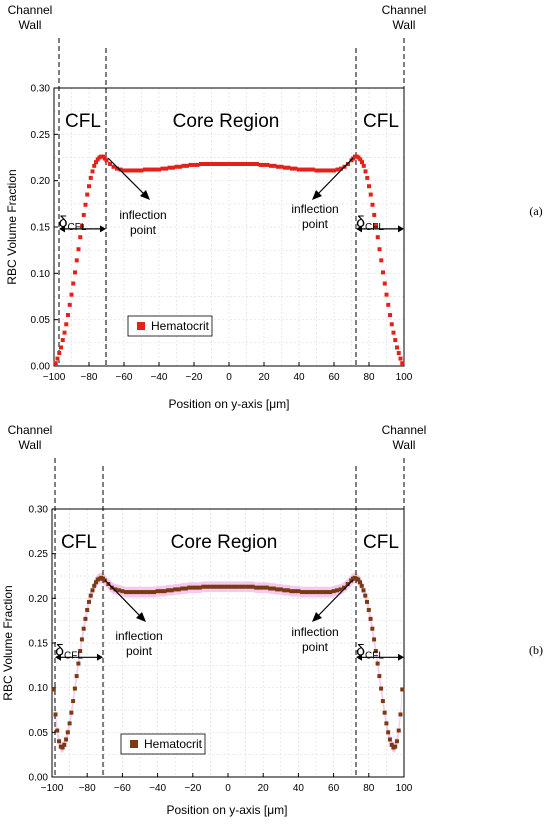 Image resolution: width=550 pixels, height=825 pixels. What do you see at coordinates (404, 445) in the screenshot?
I see `panel-b-wall-right-line2: Wall` at bounding box center [404, 445].